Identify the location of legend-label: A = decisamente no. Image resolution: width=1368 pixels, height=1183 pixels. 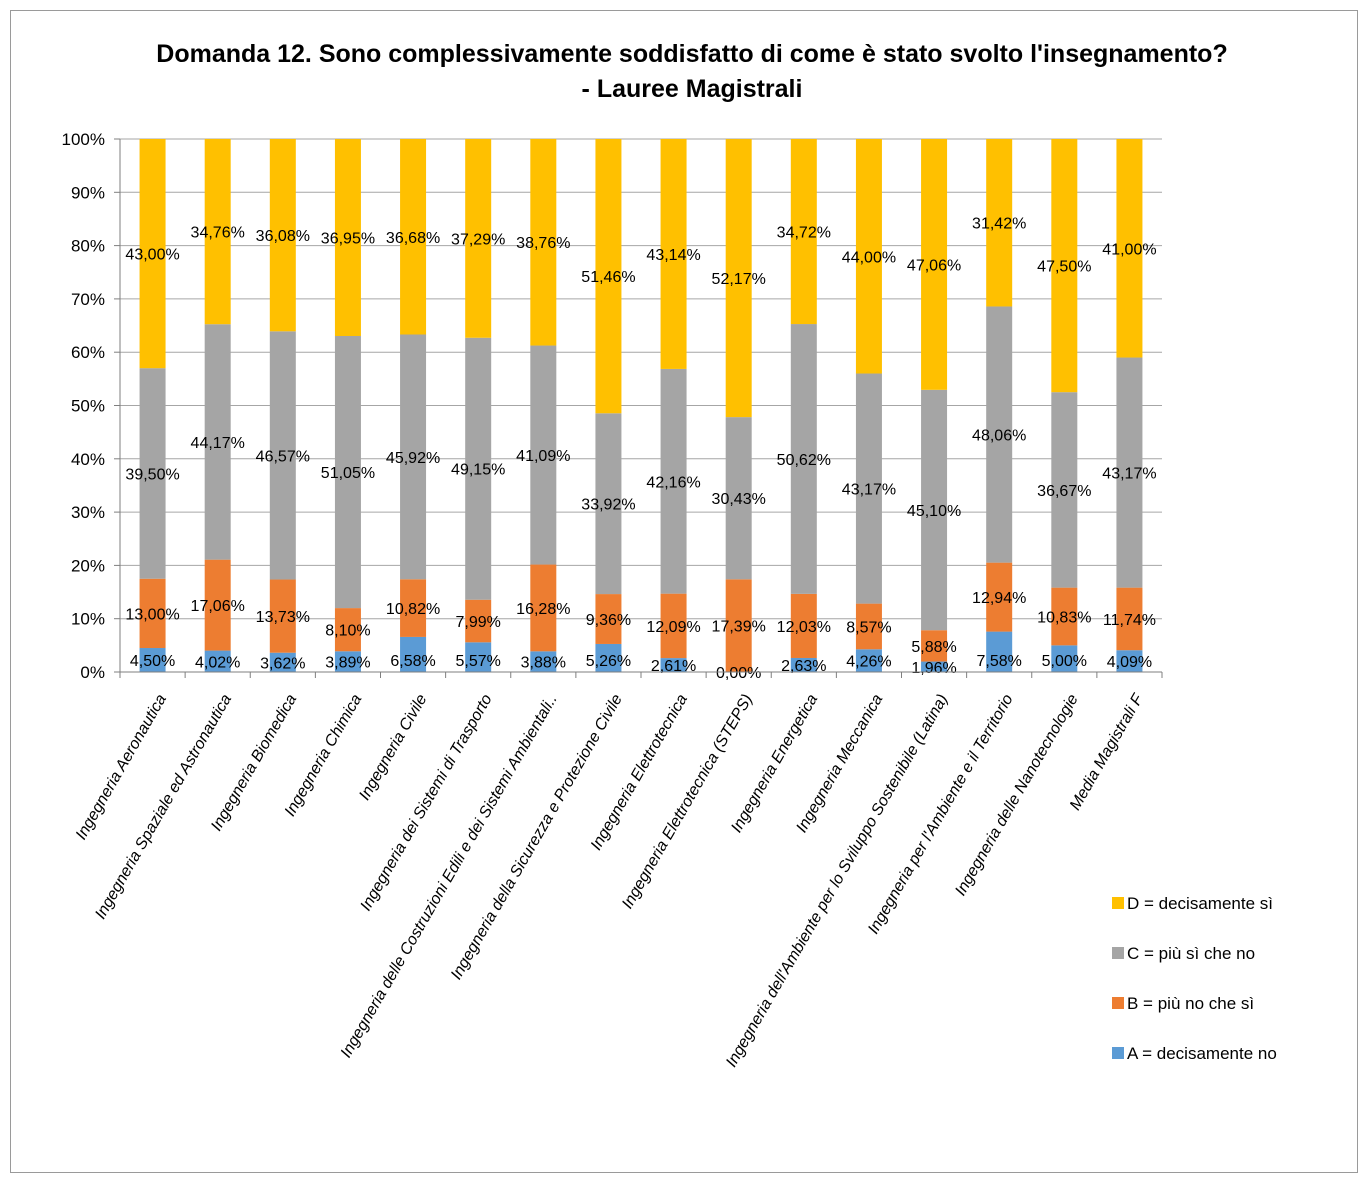
(1202, 1053).